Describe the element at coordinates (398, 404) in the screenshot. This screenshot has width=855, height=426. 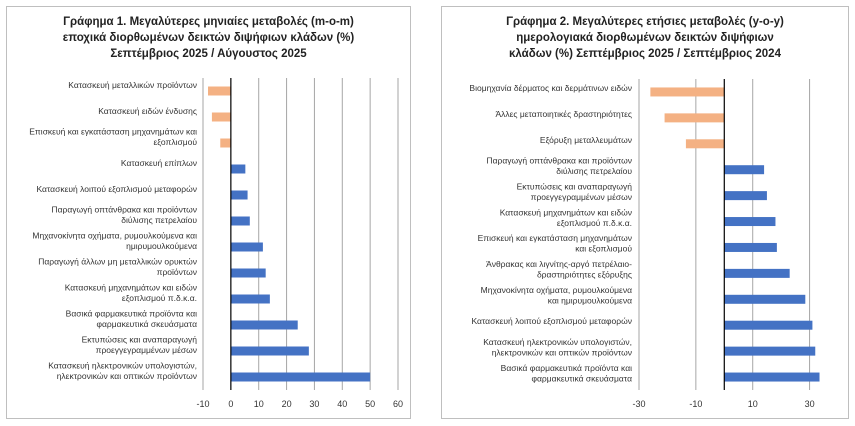
I see `tick-label: 60` at that location.